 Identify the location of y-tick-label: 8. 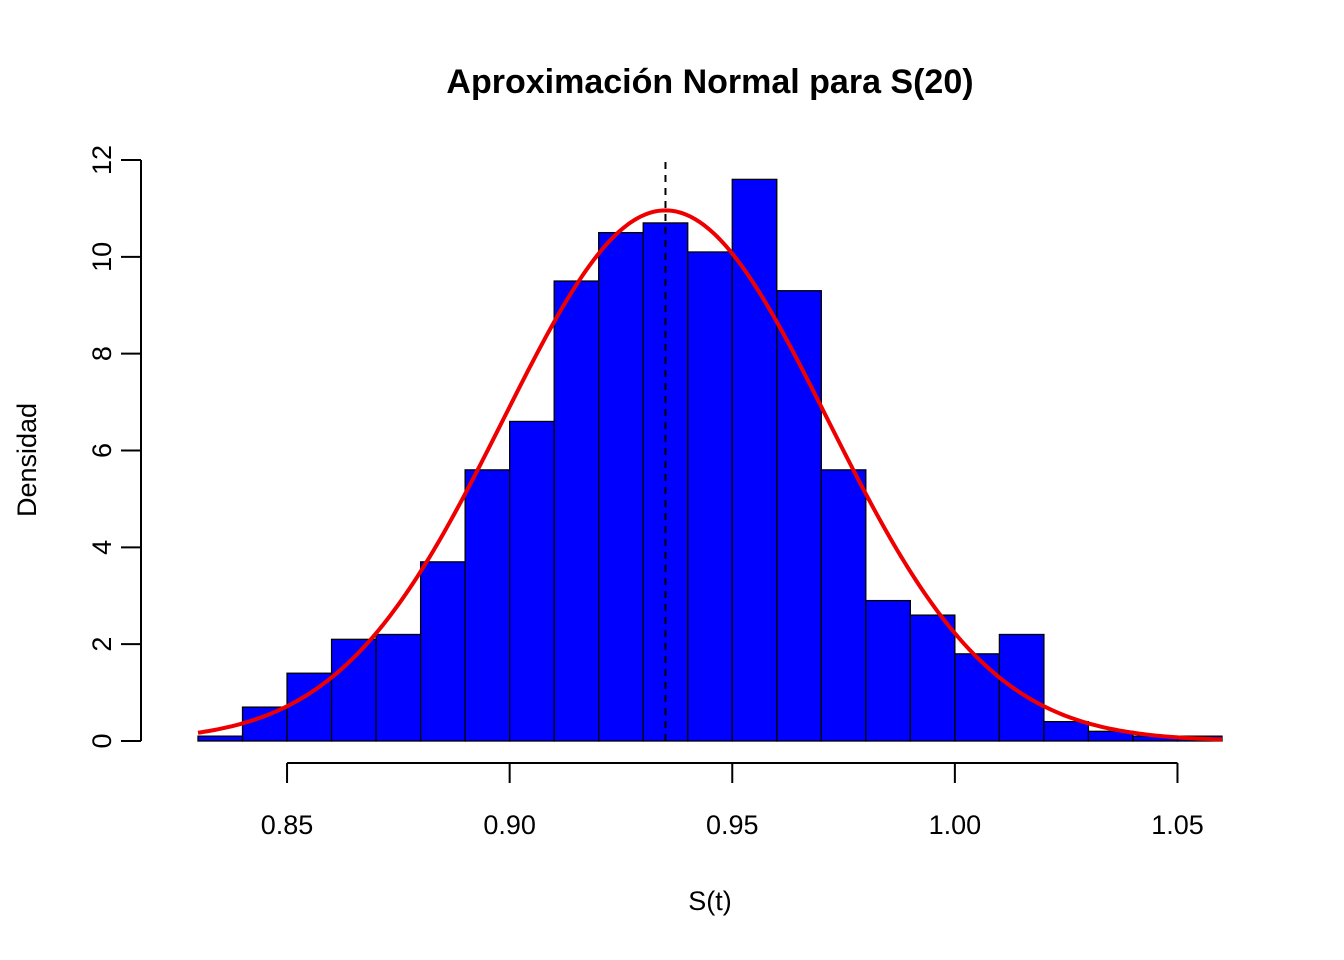
(102, 353).